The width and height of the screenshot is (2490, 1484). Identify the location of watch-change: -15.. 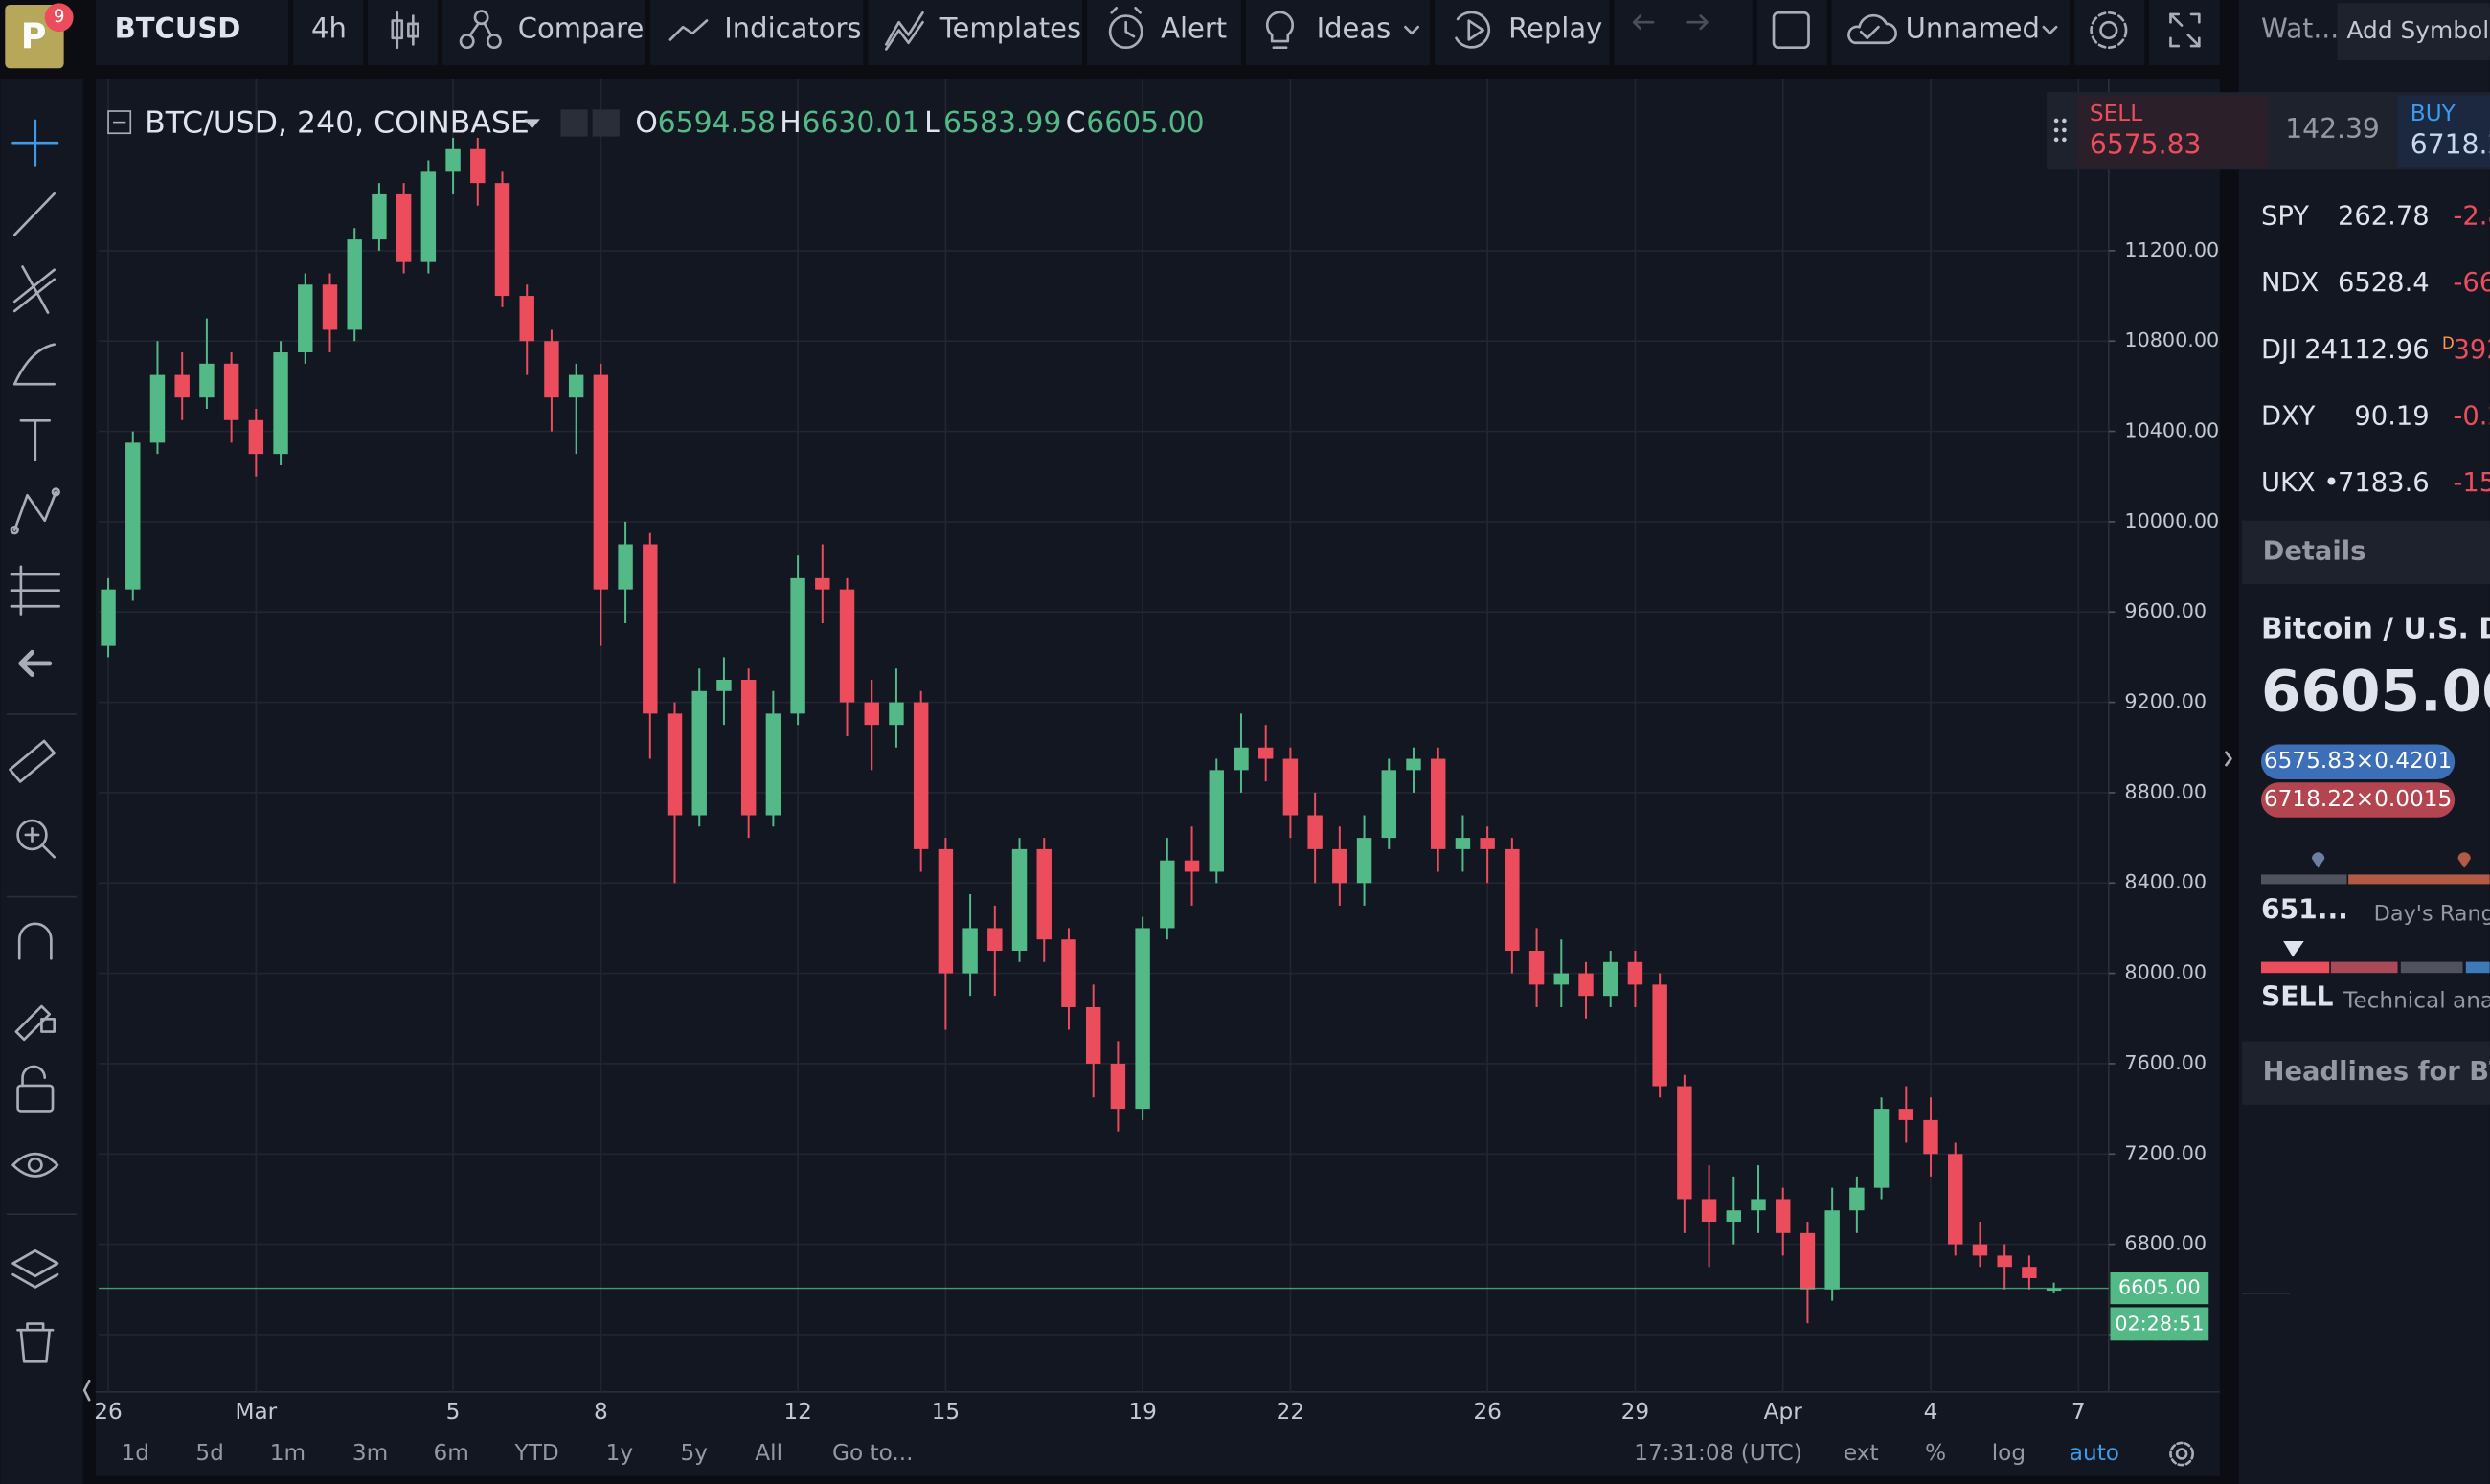
(2472, 483).